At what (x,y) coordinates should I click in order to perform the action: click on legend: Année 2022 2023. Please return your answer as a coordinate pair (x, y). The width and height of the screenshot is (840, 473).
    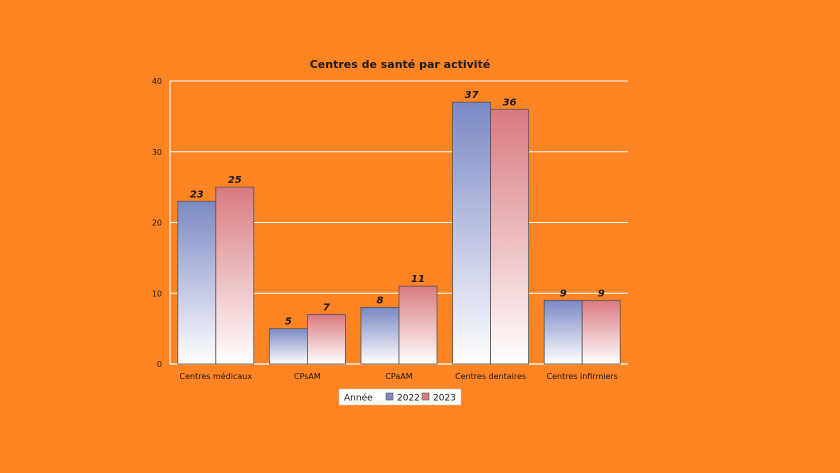
    Looking at the image, I should click on (400, 397).